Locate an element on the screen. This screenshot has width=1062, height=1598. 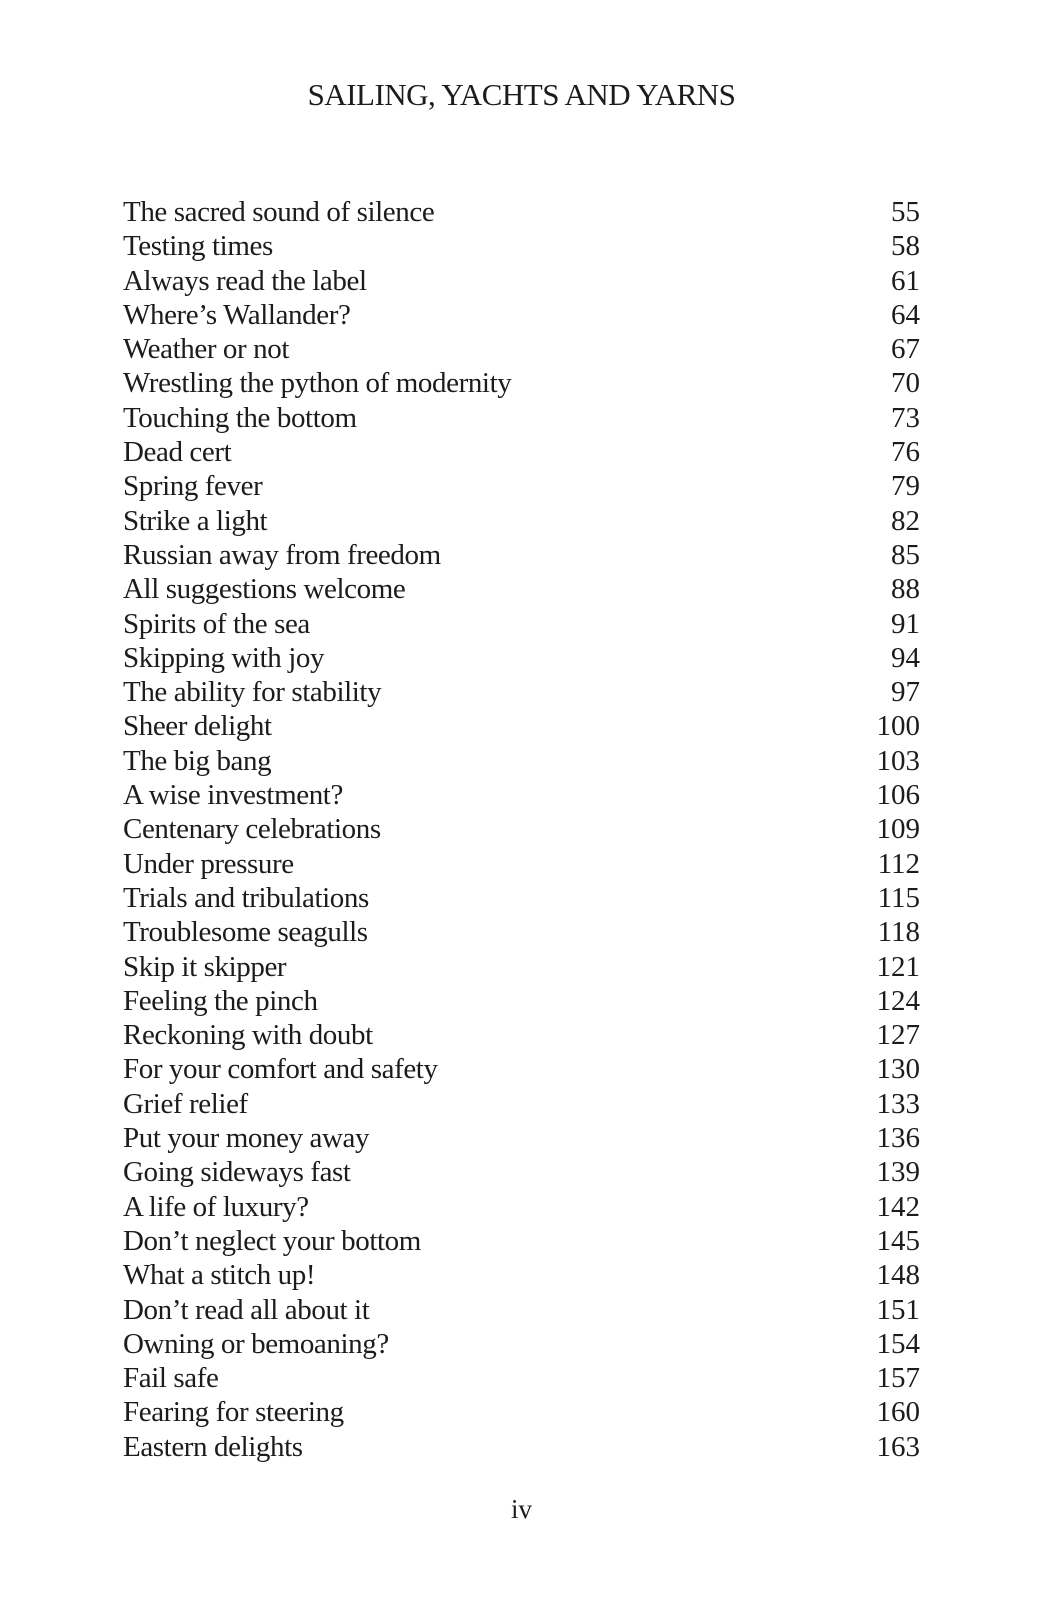
toc-entry-page: 103 is located at coordinates (898, 760).